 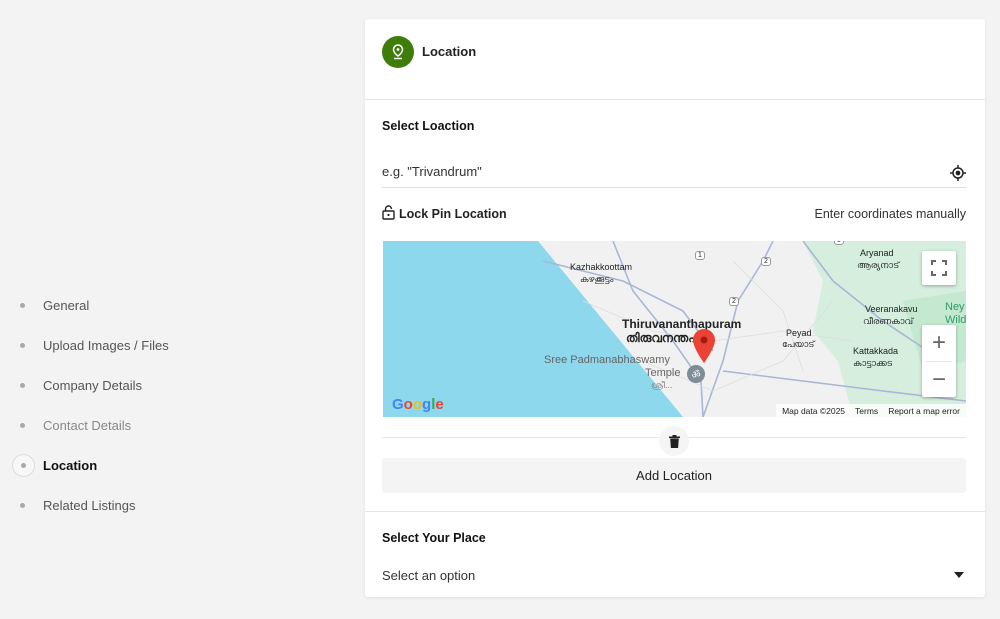 What do you see at coordinates (938, 342) in the screenshot?
I see `zoom-in-button: +` at bounding box center [938, 342].